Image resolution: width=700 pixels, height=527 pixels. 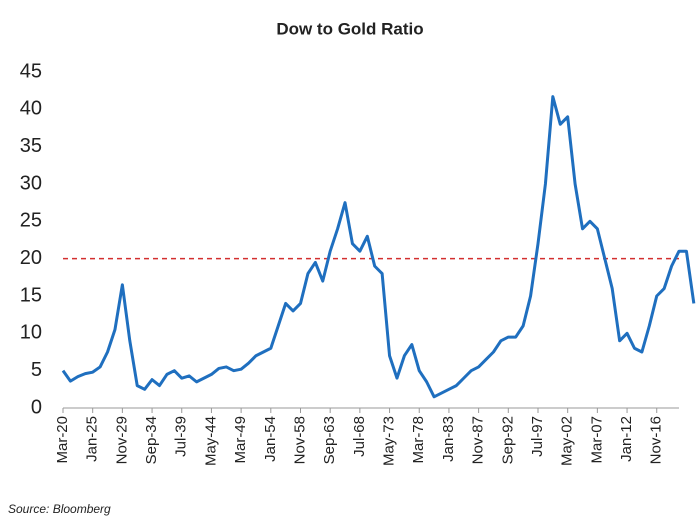 I want to click on y-tick-label: 35, so click(x=31, y=146).